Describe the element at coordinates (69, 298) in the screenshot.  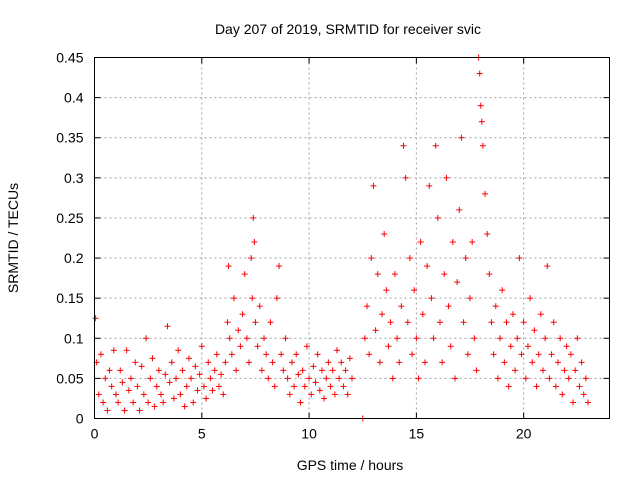
I see `y-tick-label: 0.15` at that location.